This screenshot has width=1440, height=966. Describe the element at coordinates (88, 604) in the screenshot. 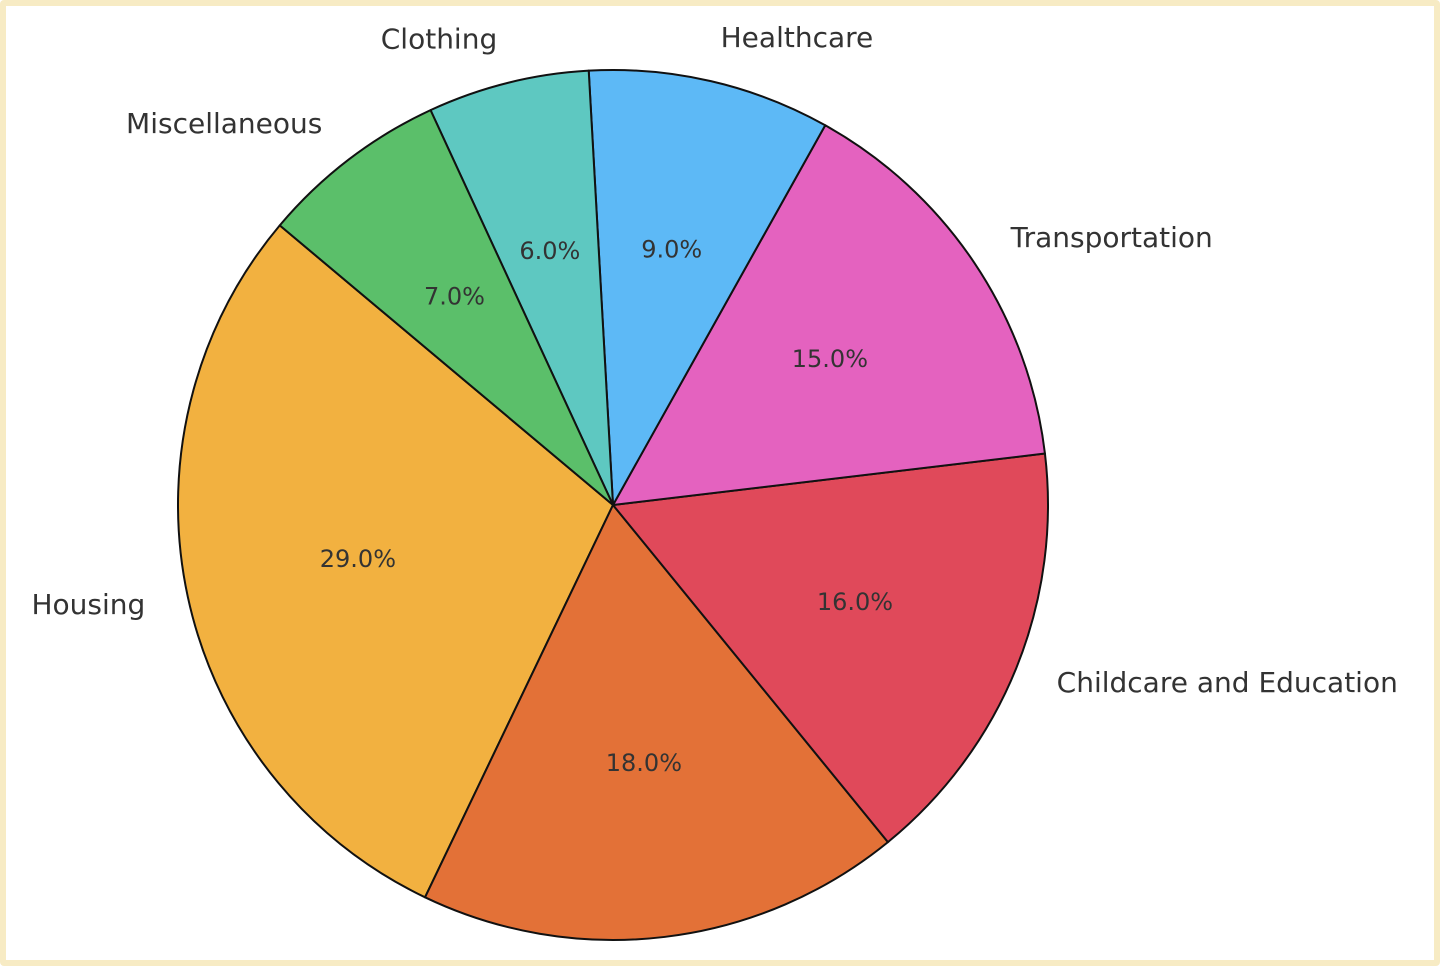

I see `slice-label: Housing` at that location.